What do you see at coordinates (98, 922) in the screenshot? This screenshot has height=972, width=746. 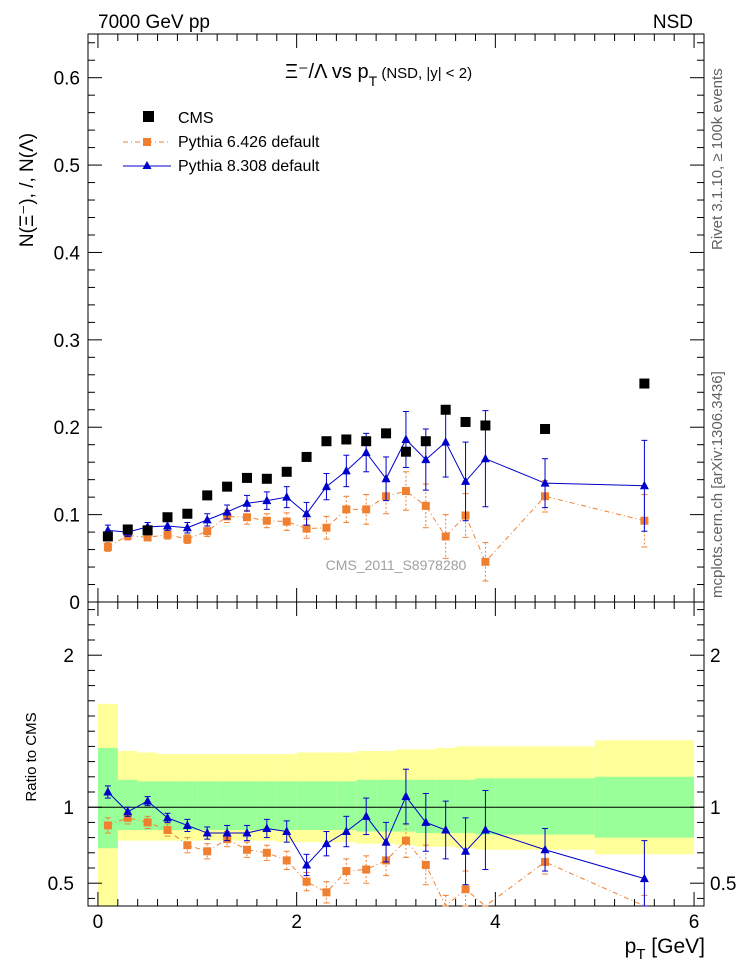 I see `x-tick-label: 0` at bounding box center [98, 922].